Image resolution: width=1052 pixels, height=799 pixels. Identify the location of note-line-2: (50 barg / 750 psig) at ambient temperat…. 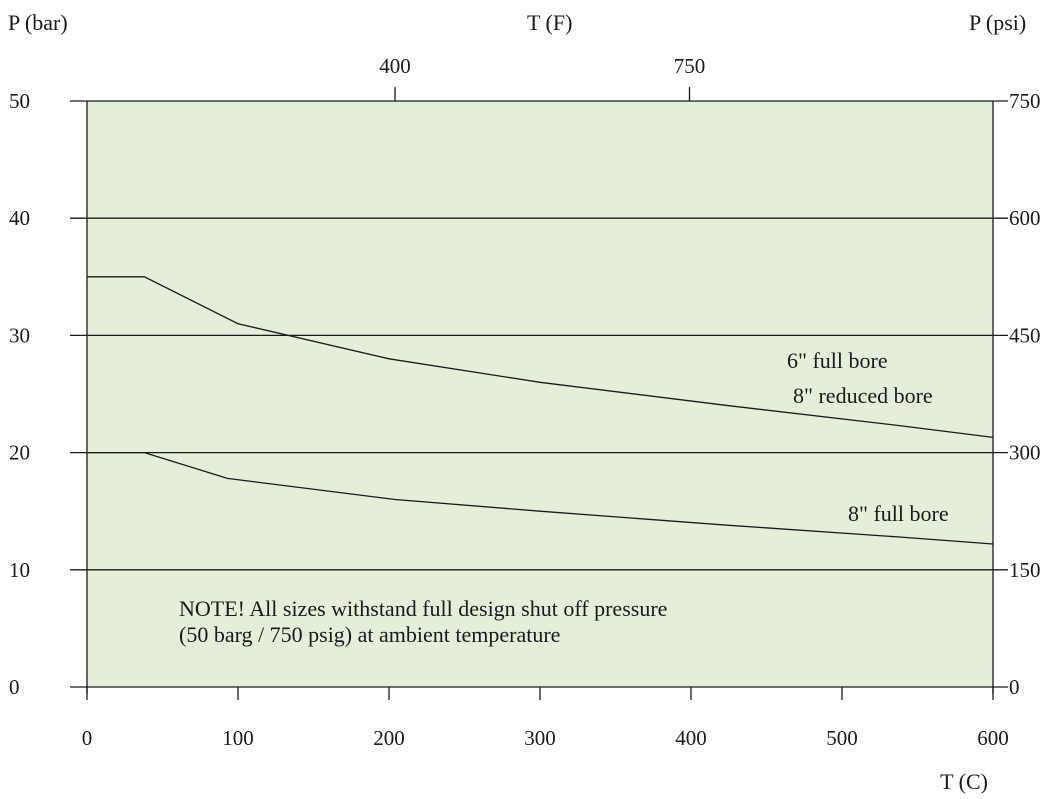
(369, 634).